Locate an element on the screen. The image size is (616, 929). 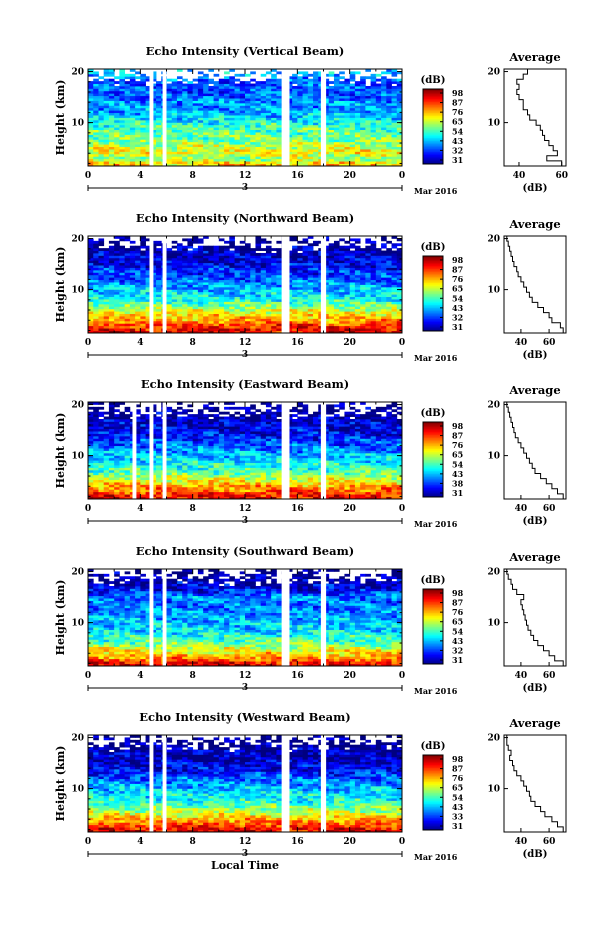
panel-title: Echo Intensity (Westward Beam) is located at coordinates (244, 717).